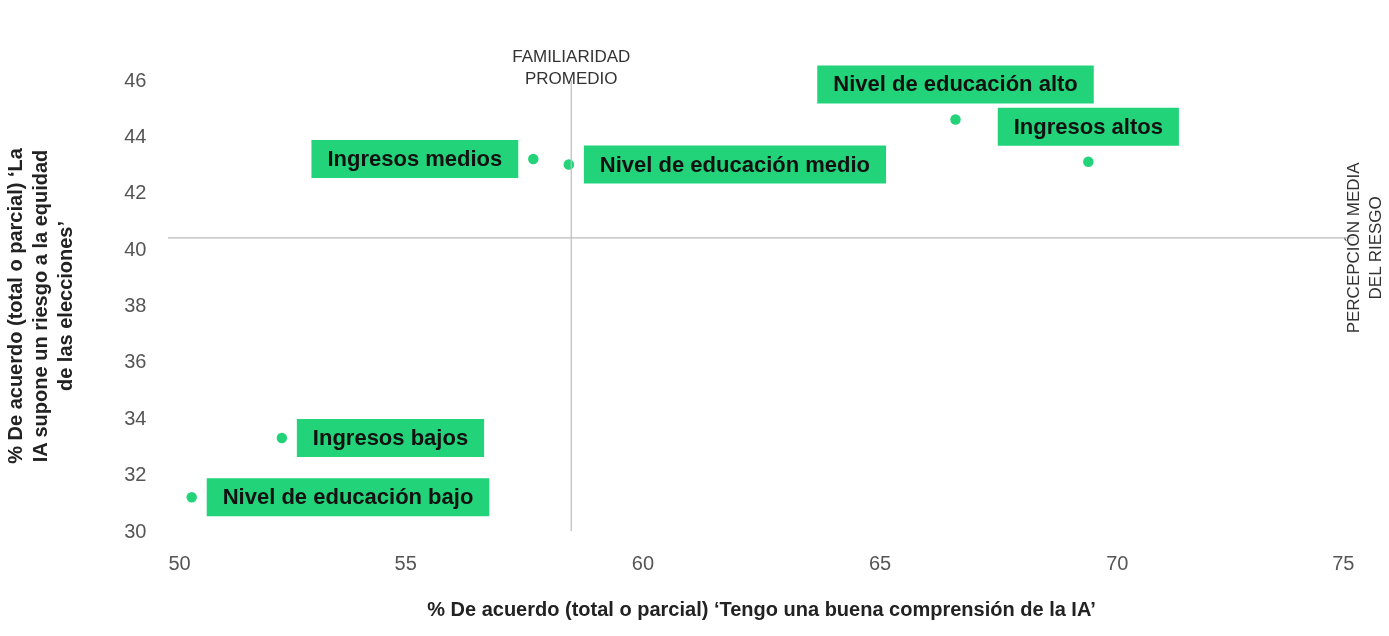 This screenshot has width=1389, height=636. Describe the element at coordinates (135, 135) in the screenshot. I see `y-tick-label: 44` at that location.